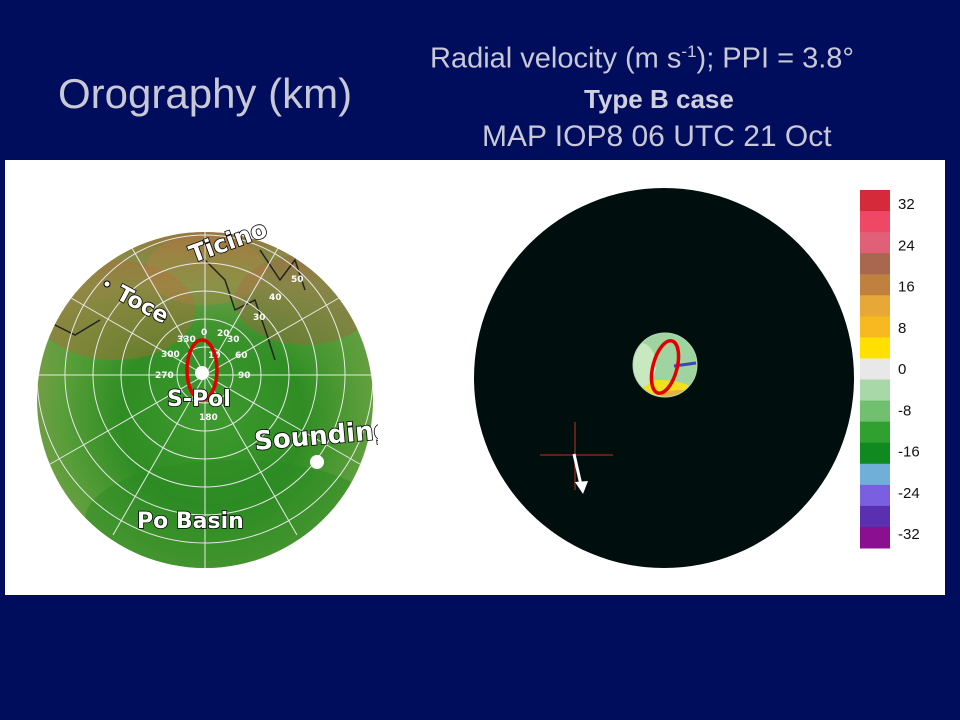 The image size is (960, 720). I want to click on orography-title: Orography (km), so click(205, 93).